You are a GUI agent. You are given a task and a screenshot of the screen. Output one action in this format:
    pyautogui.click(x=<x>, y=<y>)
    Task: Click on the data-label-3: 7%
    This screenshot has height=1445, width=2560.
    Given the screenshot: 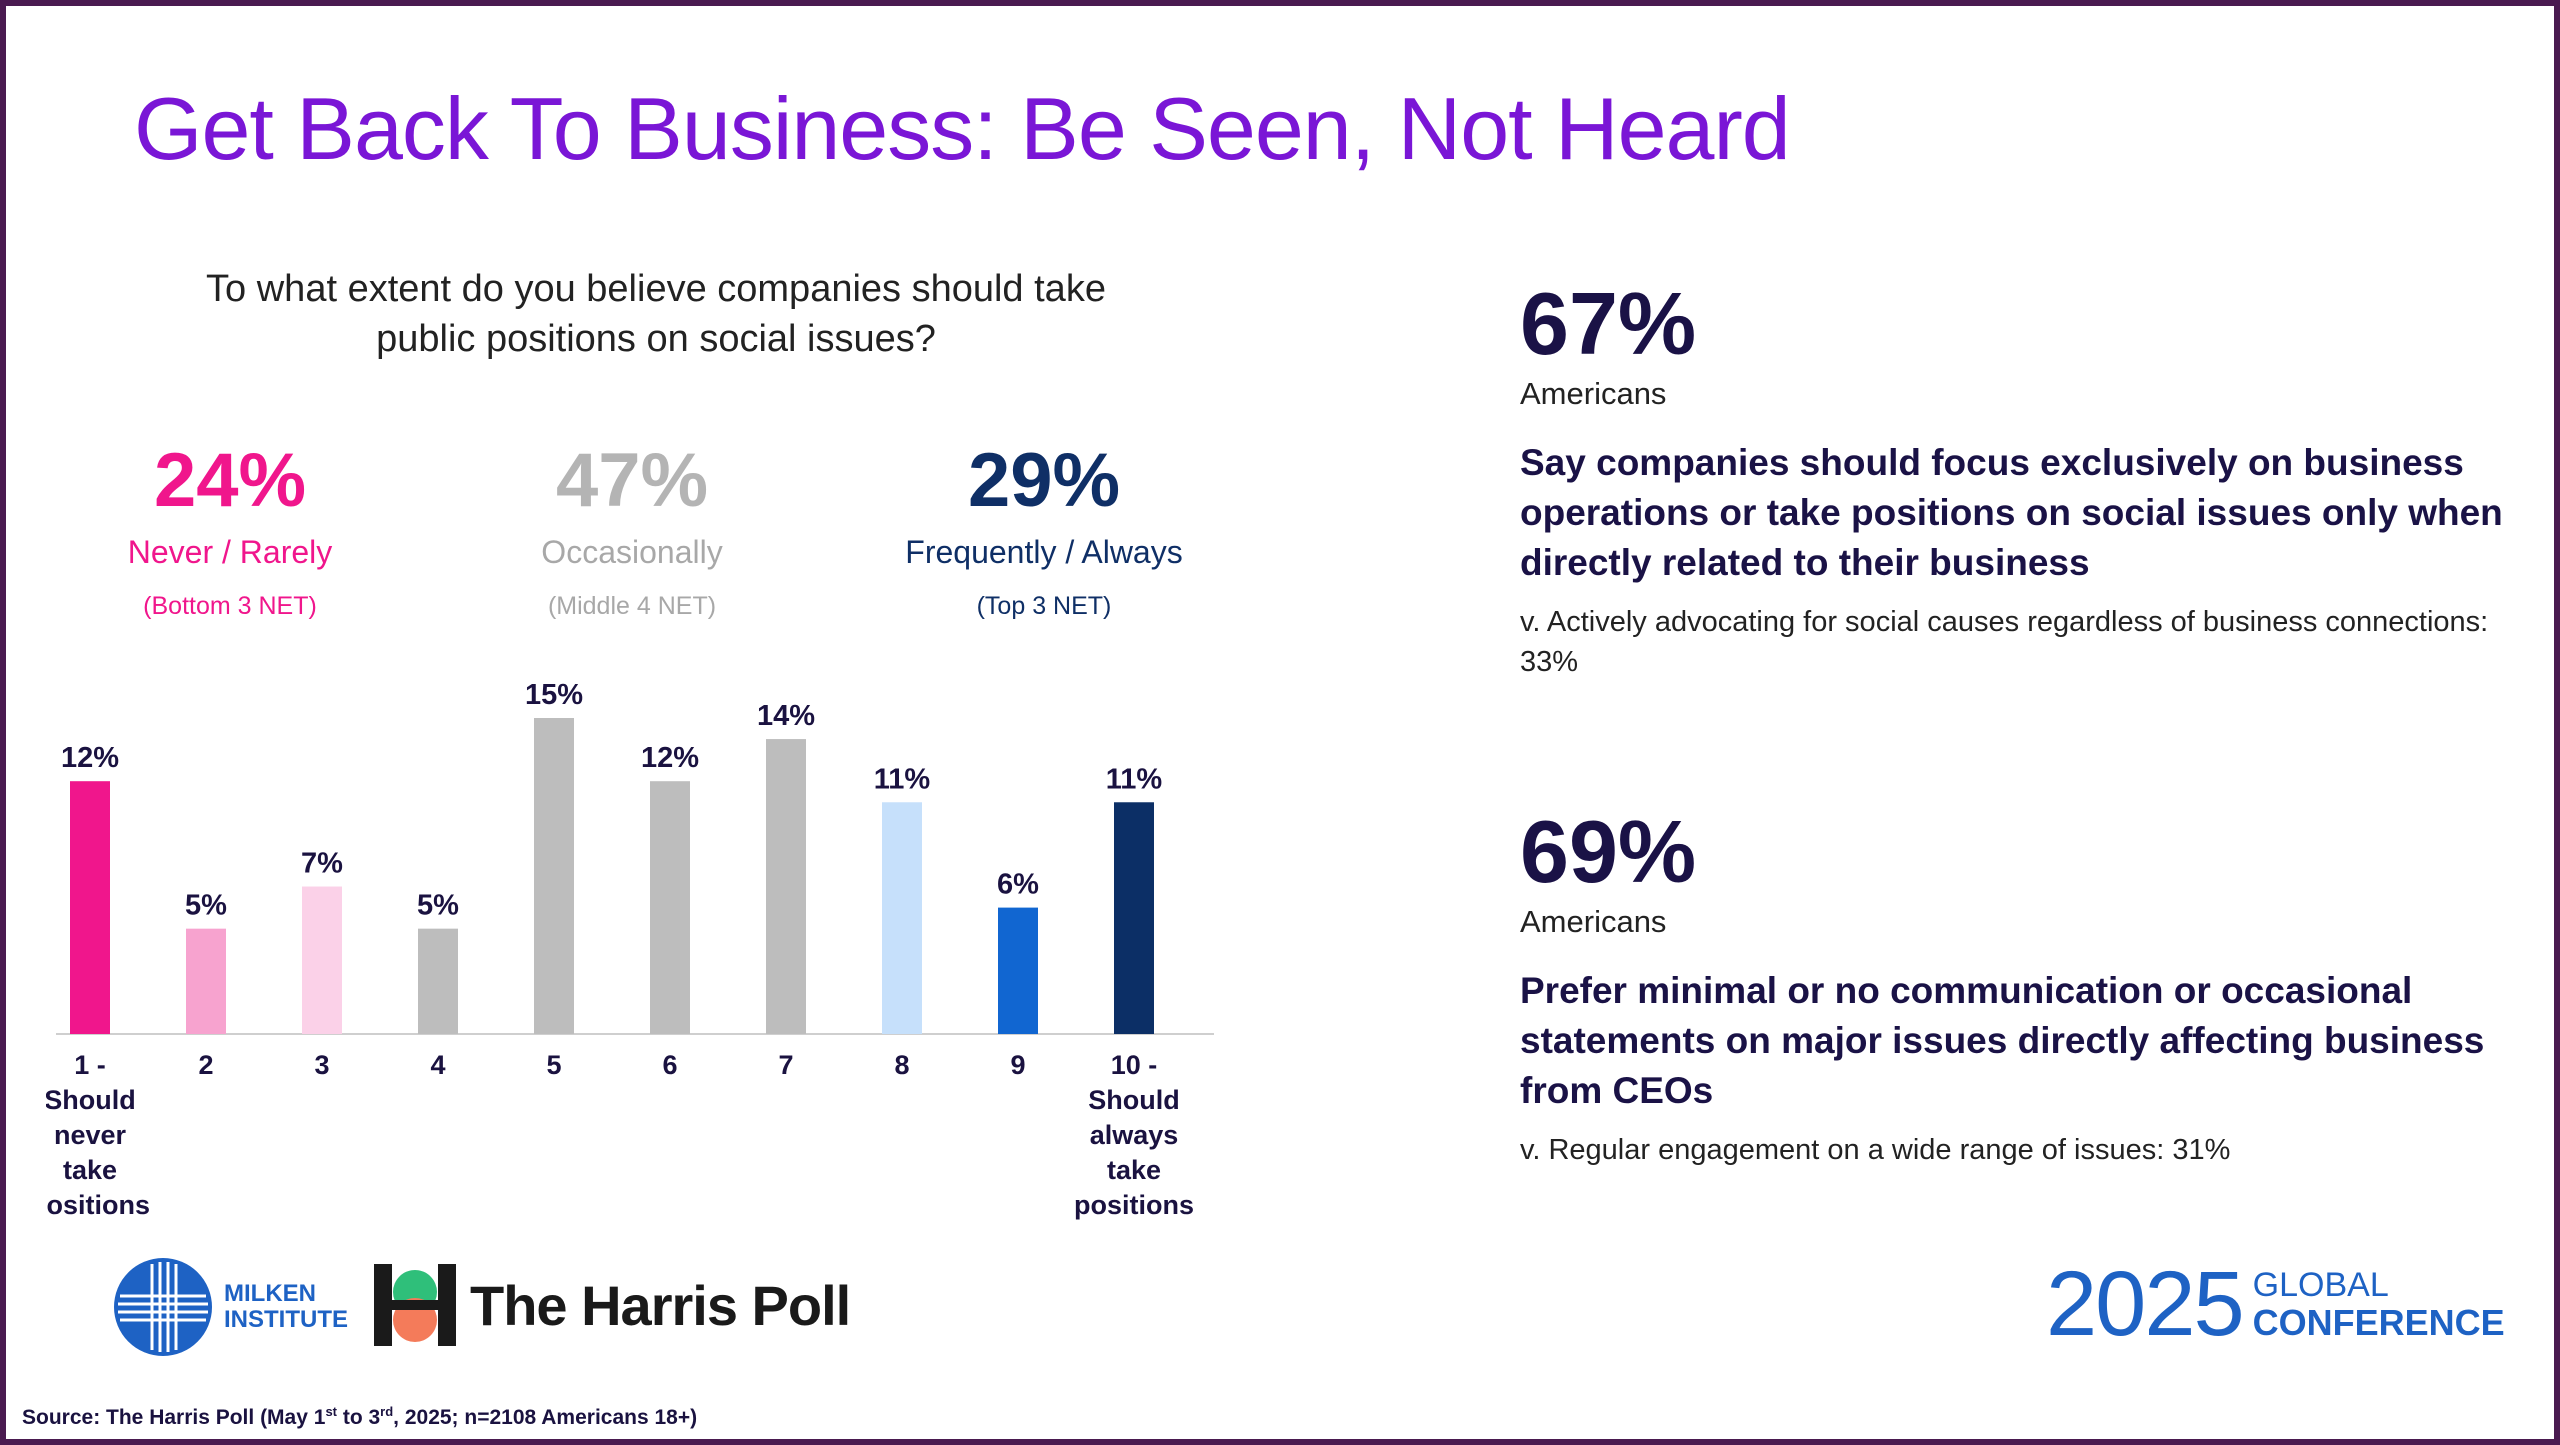 What is the action you would take?
    pyautogui.click(x=322, y=864)
    